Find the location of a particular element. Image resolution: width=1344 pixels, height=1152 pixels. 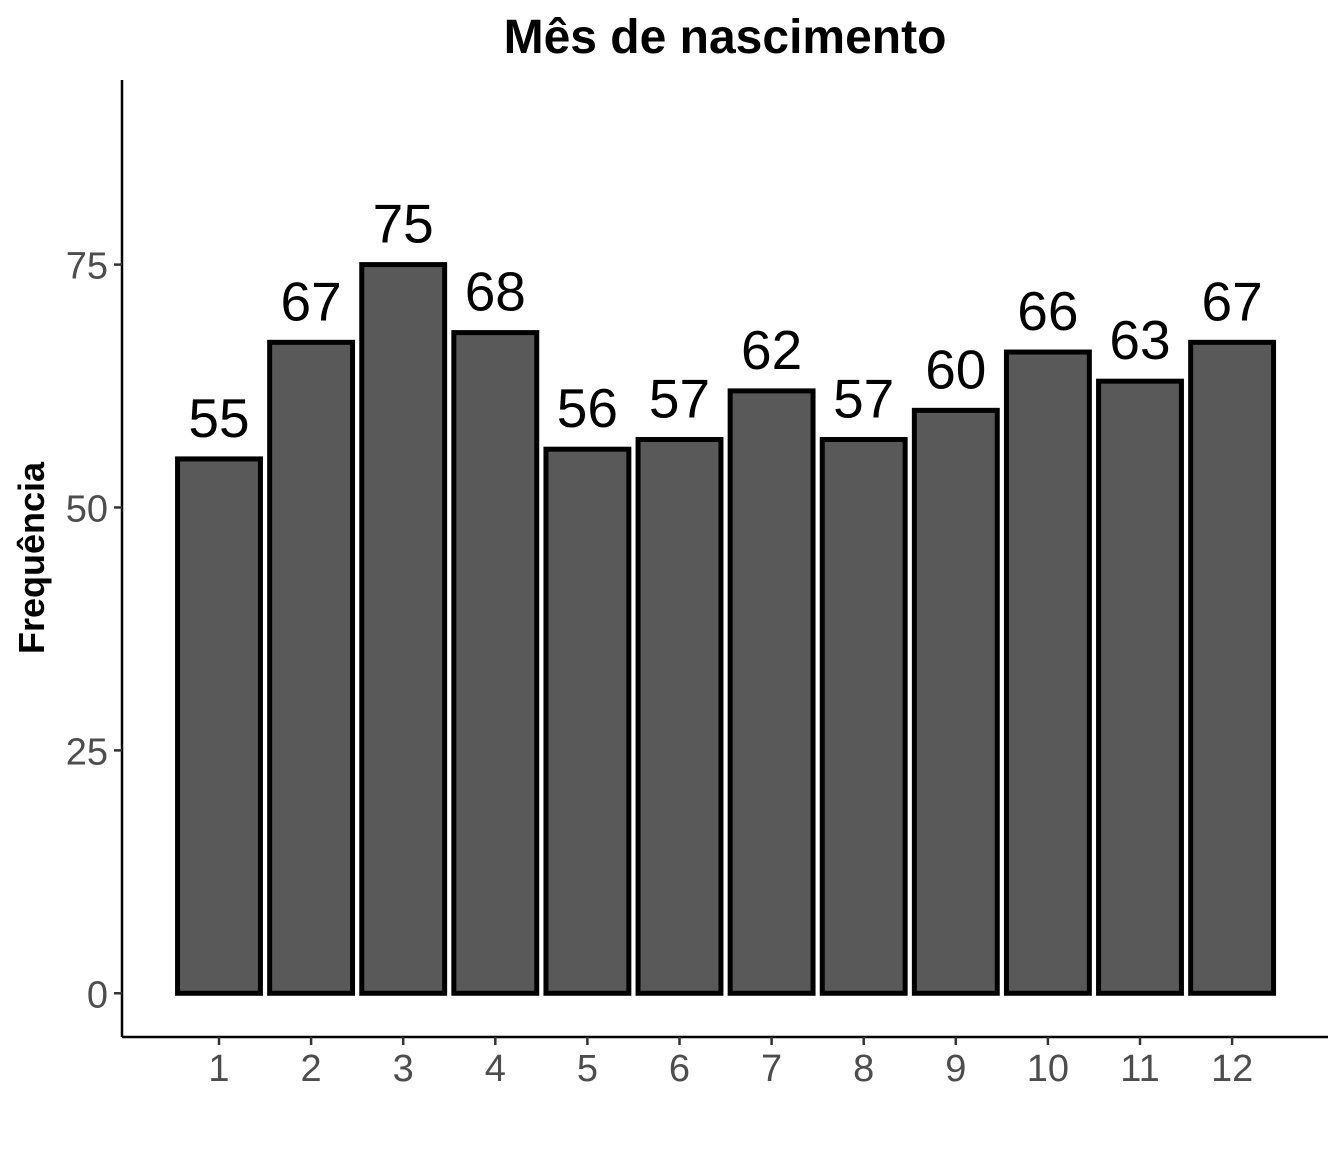

x-tick-label-11: 11 is located at coordinates (1139, 1069).